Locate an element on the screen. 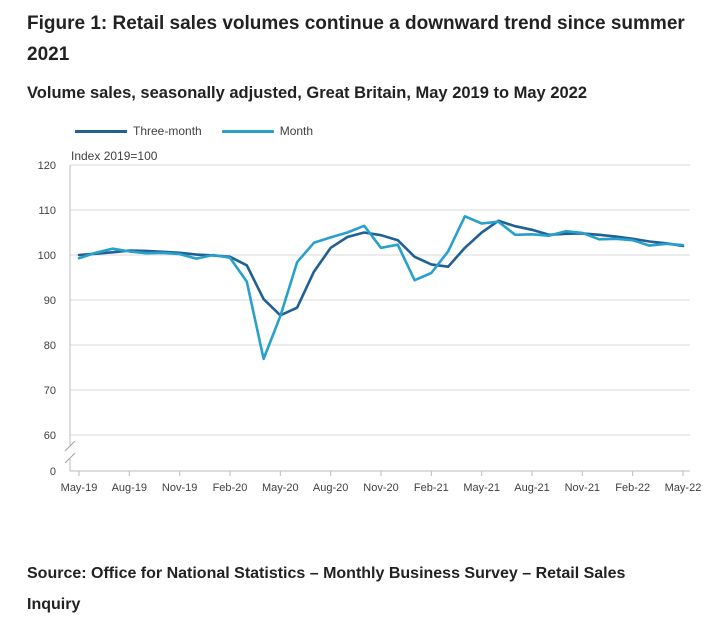  x-tick-label-Feb-21: Feb-21 is located at coordinates (431, 488).